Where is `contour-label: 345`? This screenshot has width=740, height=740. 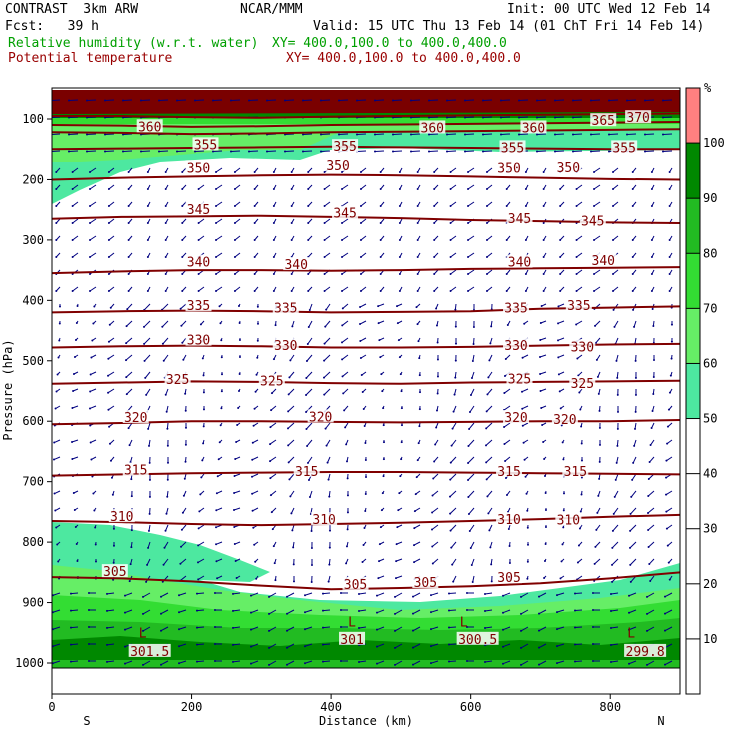 contour-label: 345 is located at coordinates (592, 222).